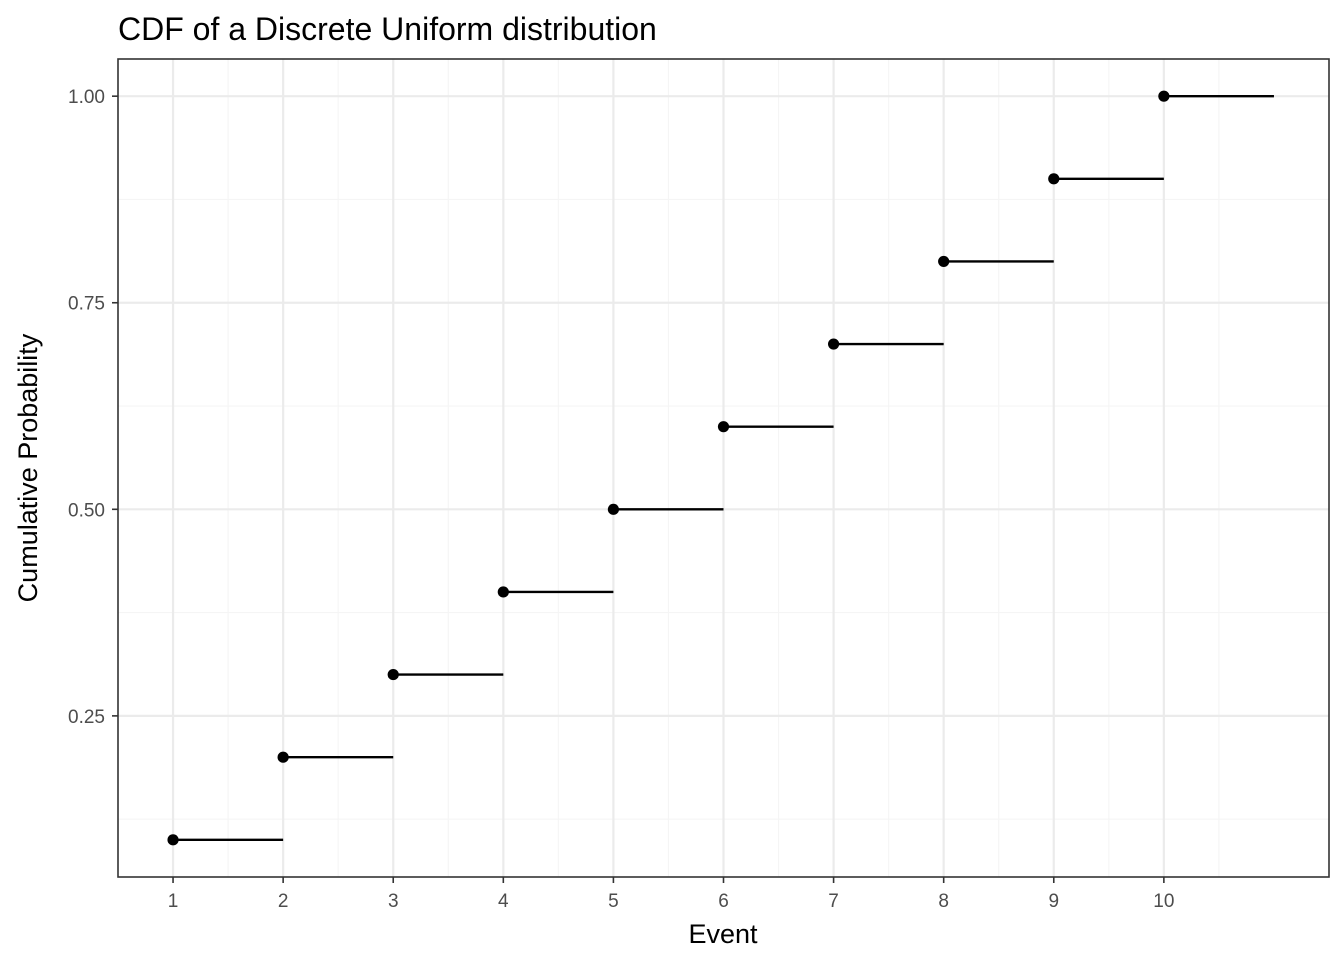 The width and height of the screenshot is (1344, 960). Describe the element at coordinates (1053, 901) in the screenshot. I see `x-tick-label: 9` at that location.